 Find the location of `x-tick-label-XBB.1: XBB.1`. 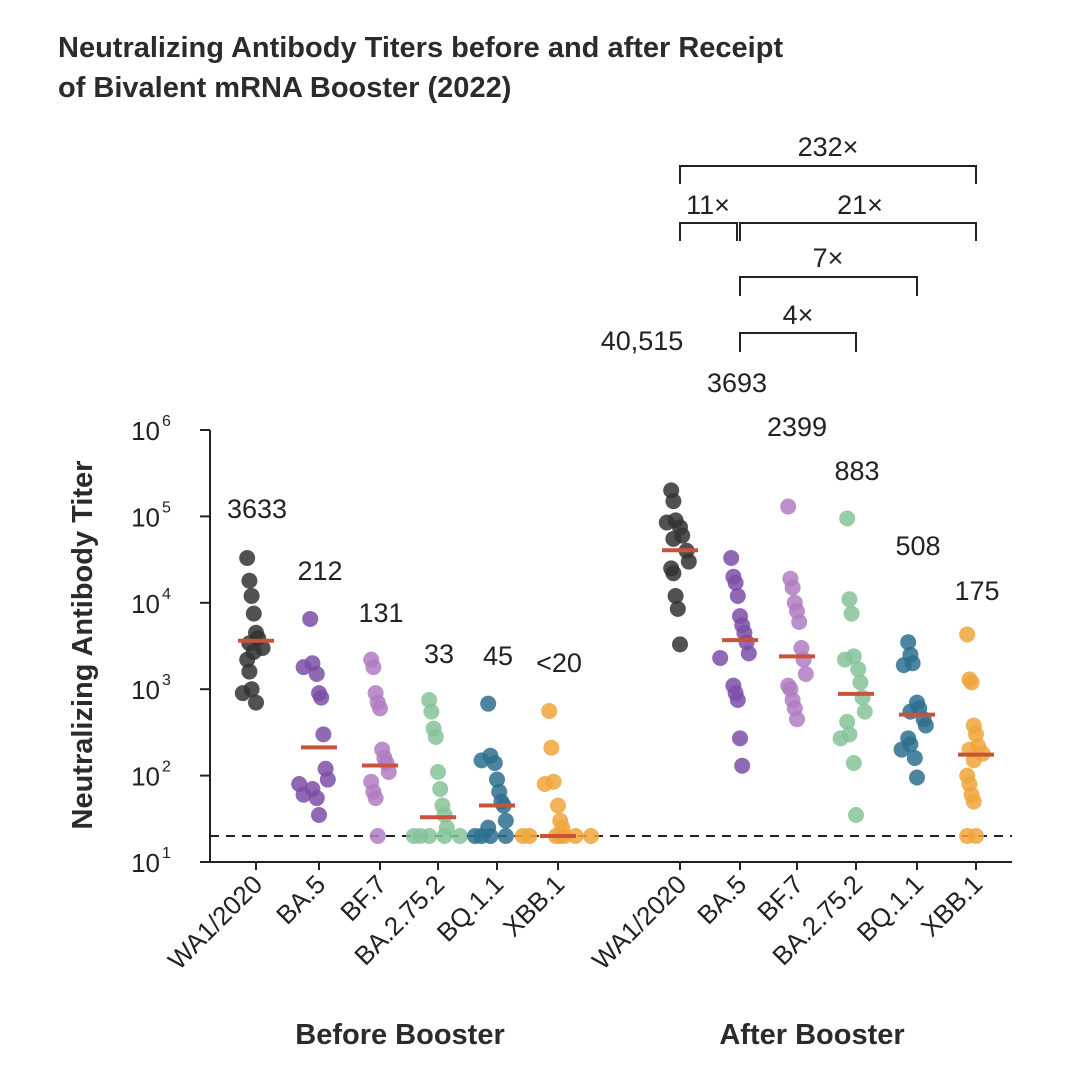

x-tick-label-XBB.1: XBB.1 is located at coordinates (951, 905).